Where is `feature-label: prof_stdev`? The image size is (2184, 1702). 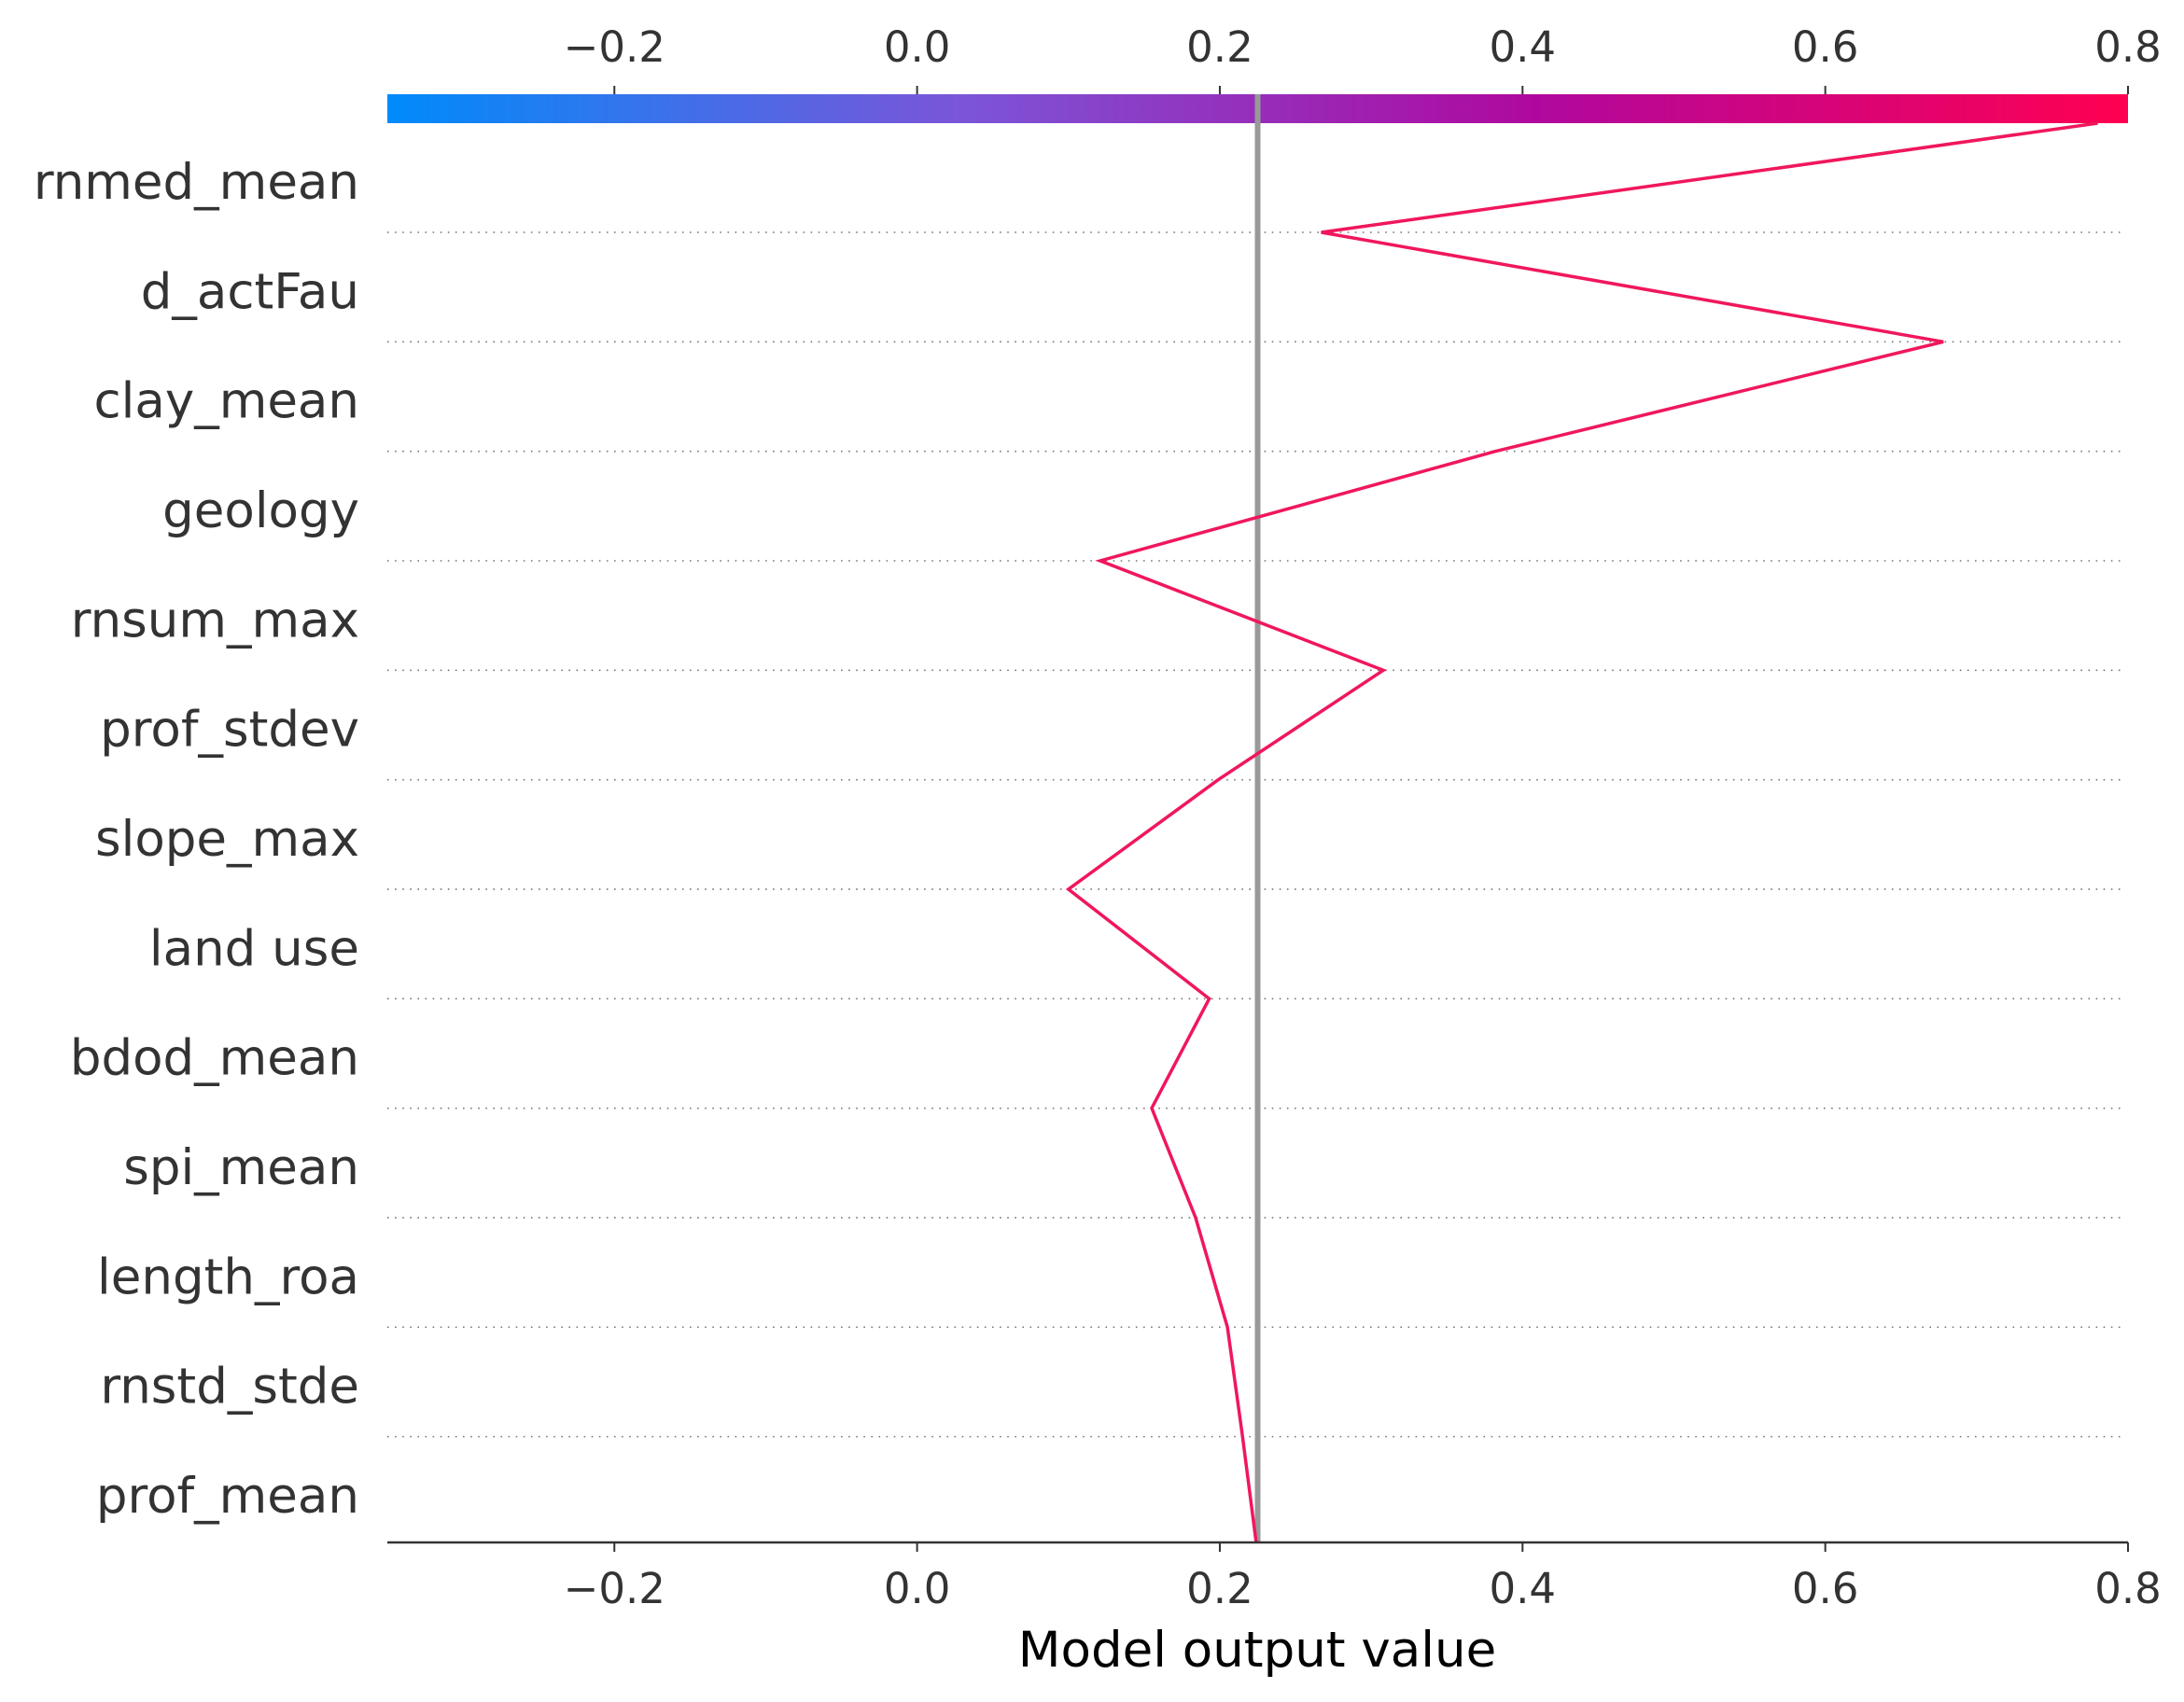 feature-label: prof_stdev is located at coordinates (229, 730).